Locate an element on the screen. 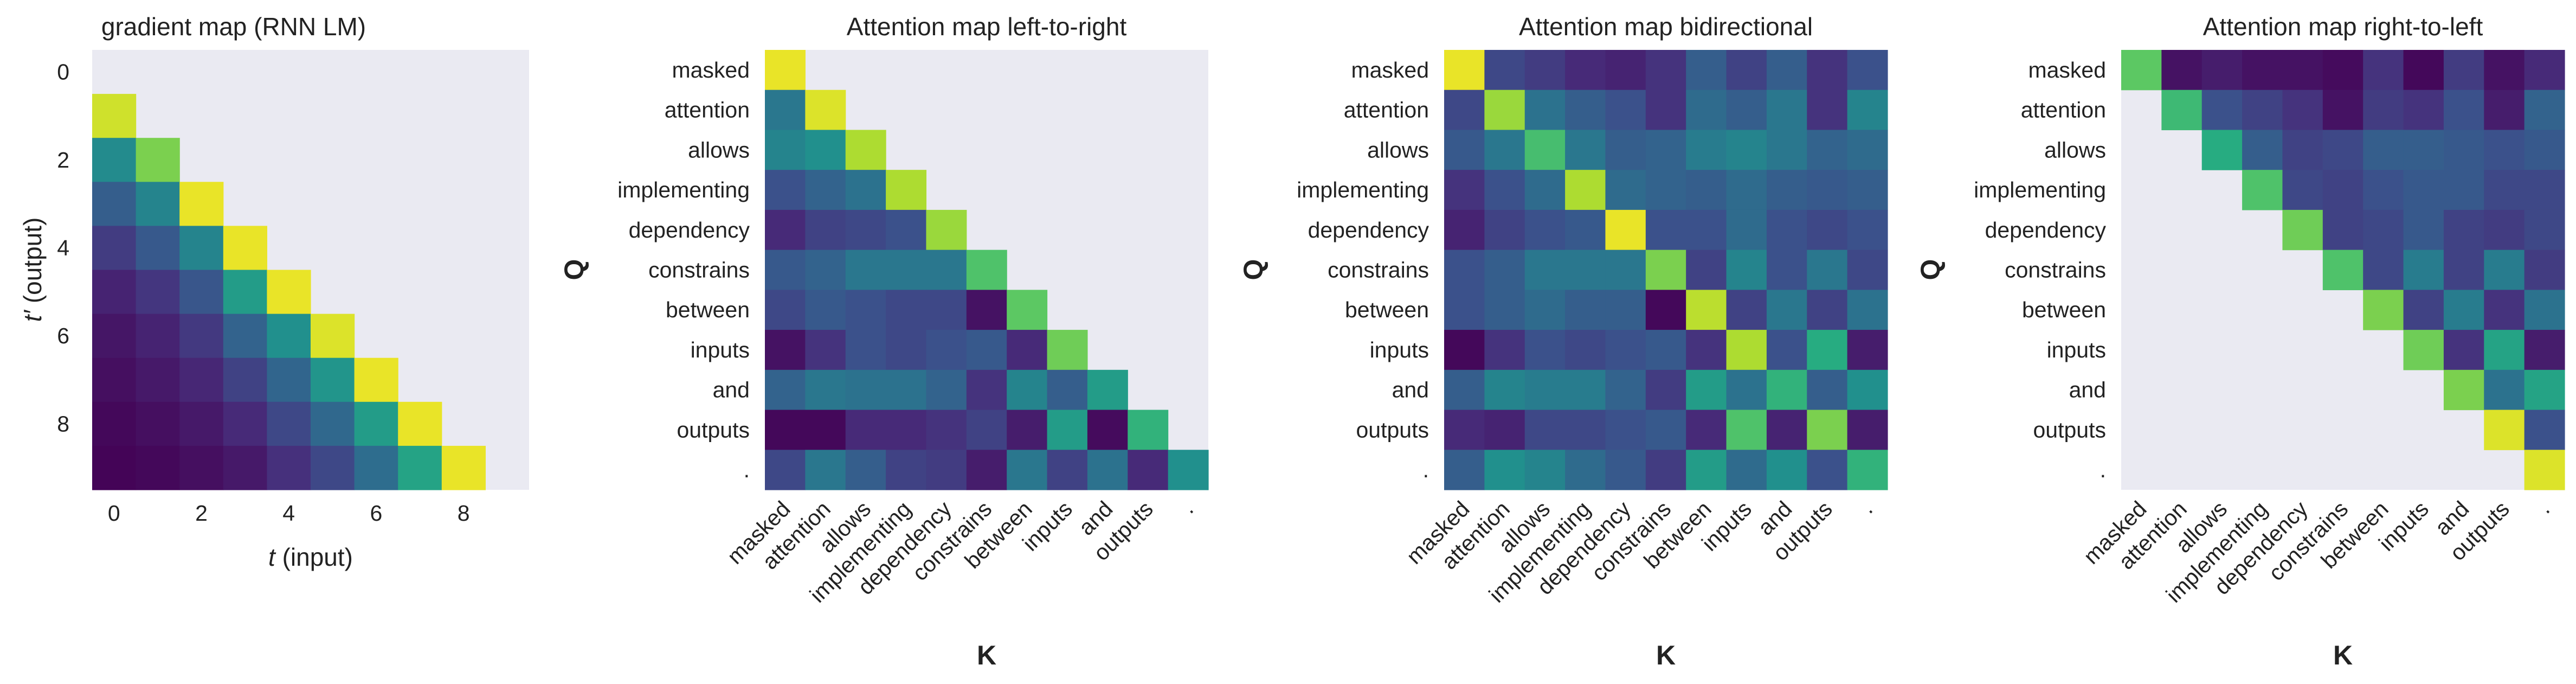  y-tick-label: allows is located at coordinates (1398, 149).